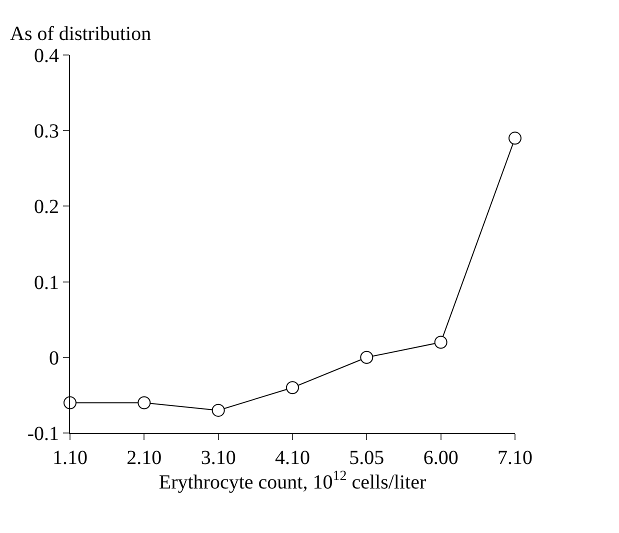  What do you see at coordinates (46, 56) in the screenshot?
I see `y-tick-label: 0.4` at bounding box center [46, 56].